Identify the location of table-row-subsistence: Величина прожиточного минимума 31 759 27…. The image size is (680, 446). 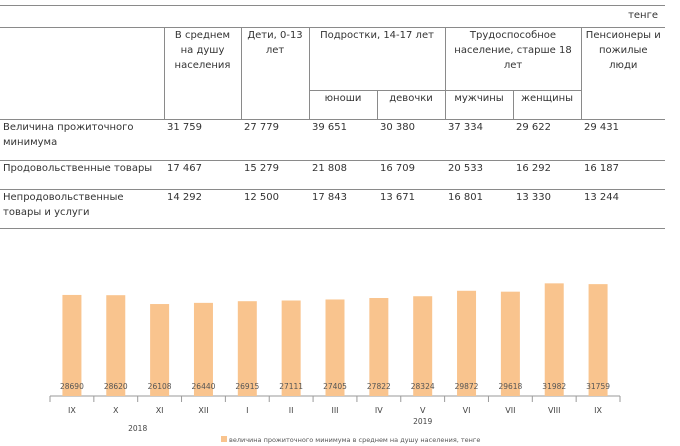
(333, 140).